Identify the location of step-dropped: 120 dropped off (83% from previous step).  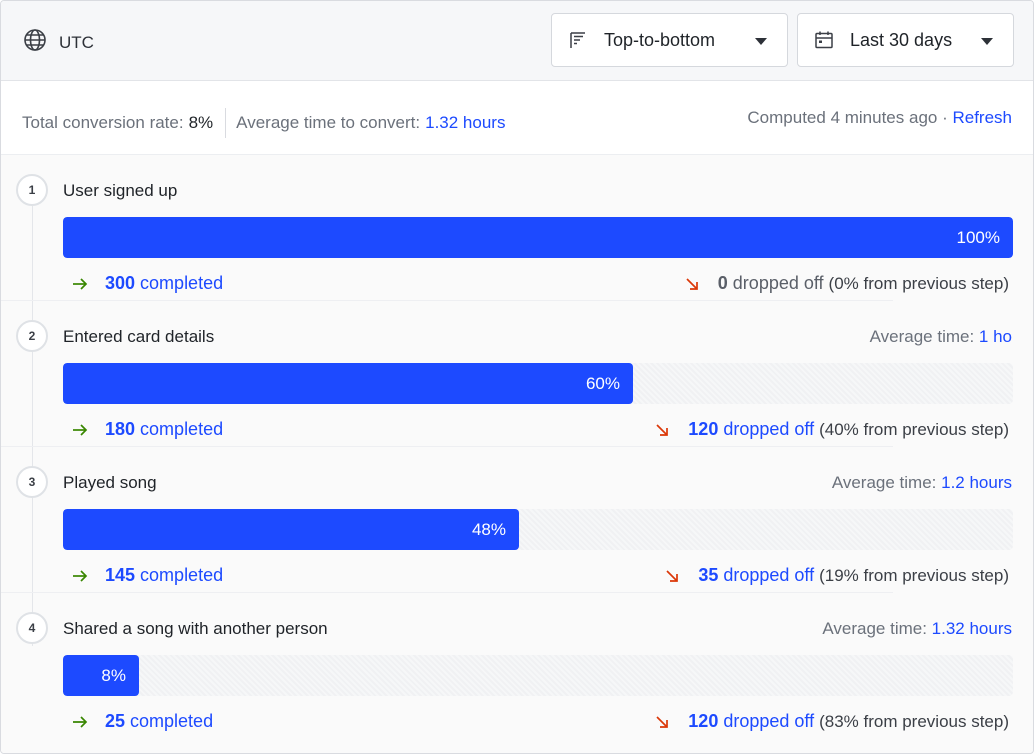
(831, 721).